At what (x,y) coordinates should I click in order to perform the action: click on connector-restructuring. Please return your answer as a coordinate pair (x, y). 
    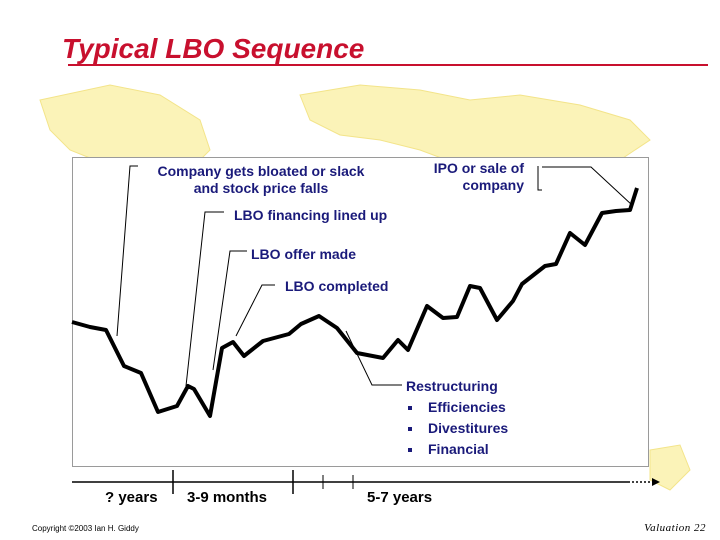
    Looking at the image, I should click on (373, 358).